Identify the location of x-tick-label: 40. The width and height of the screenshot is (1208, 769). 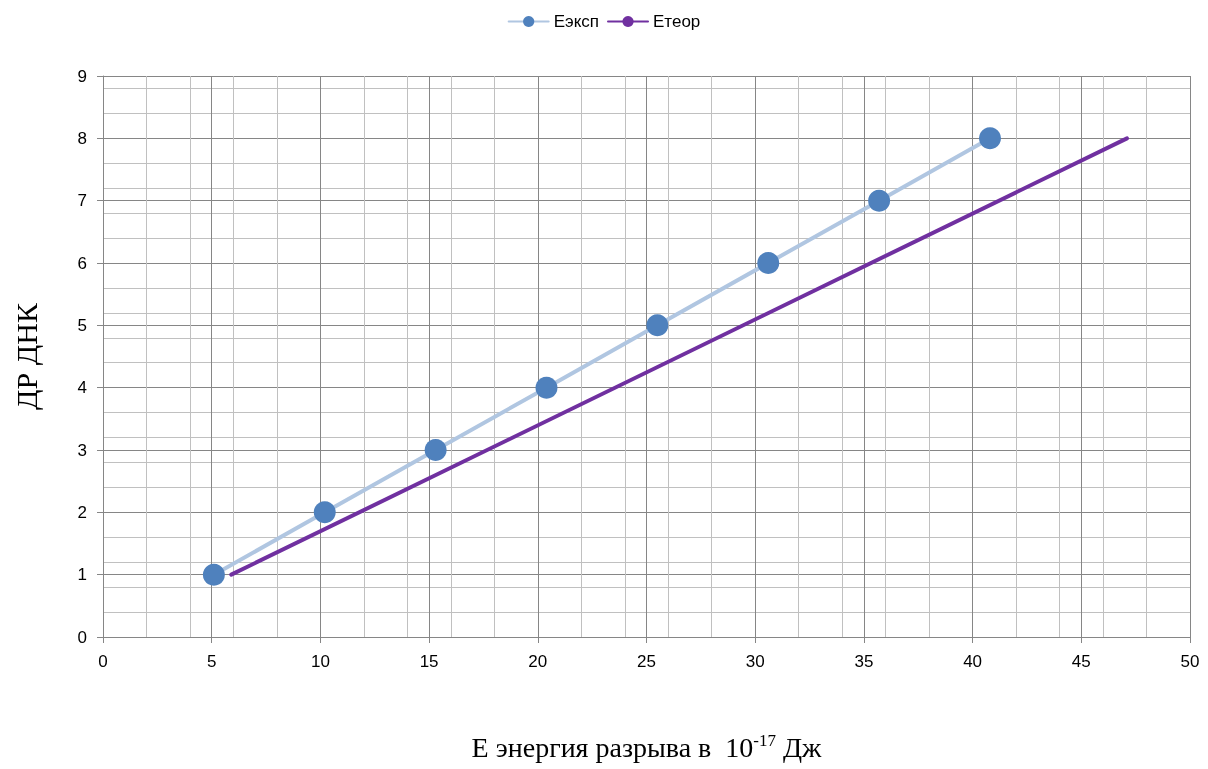
(973, 661).